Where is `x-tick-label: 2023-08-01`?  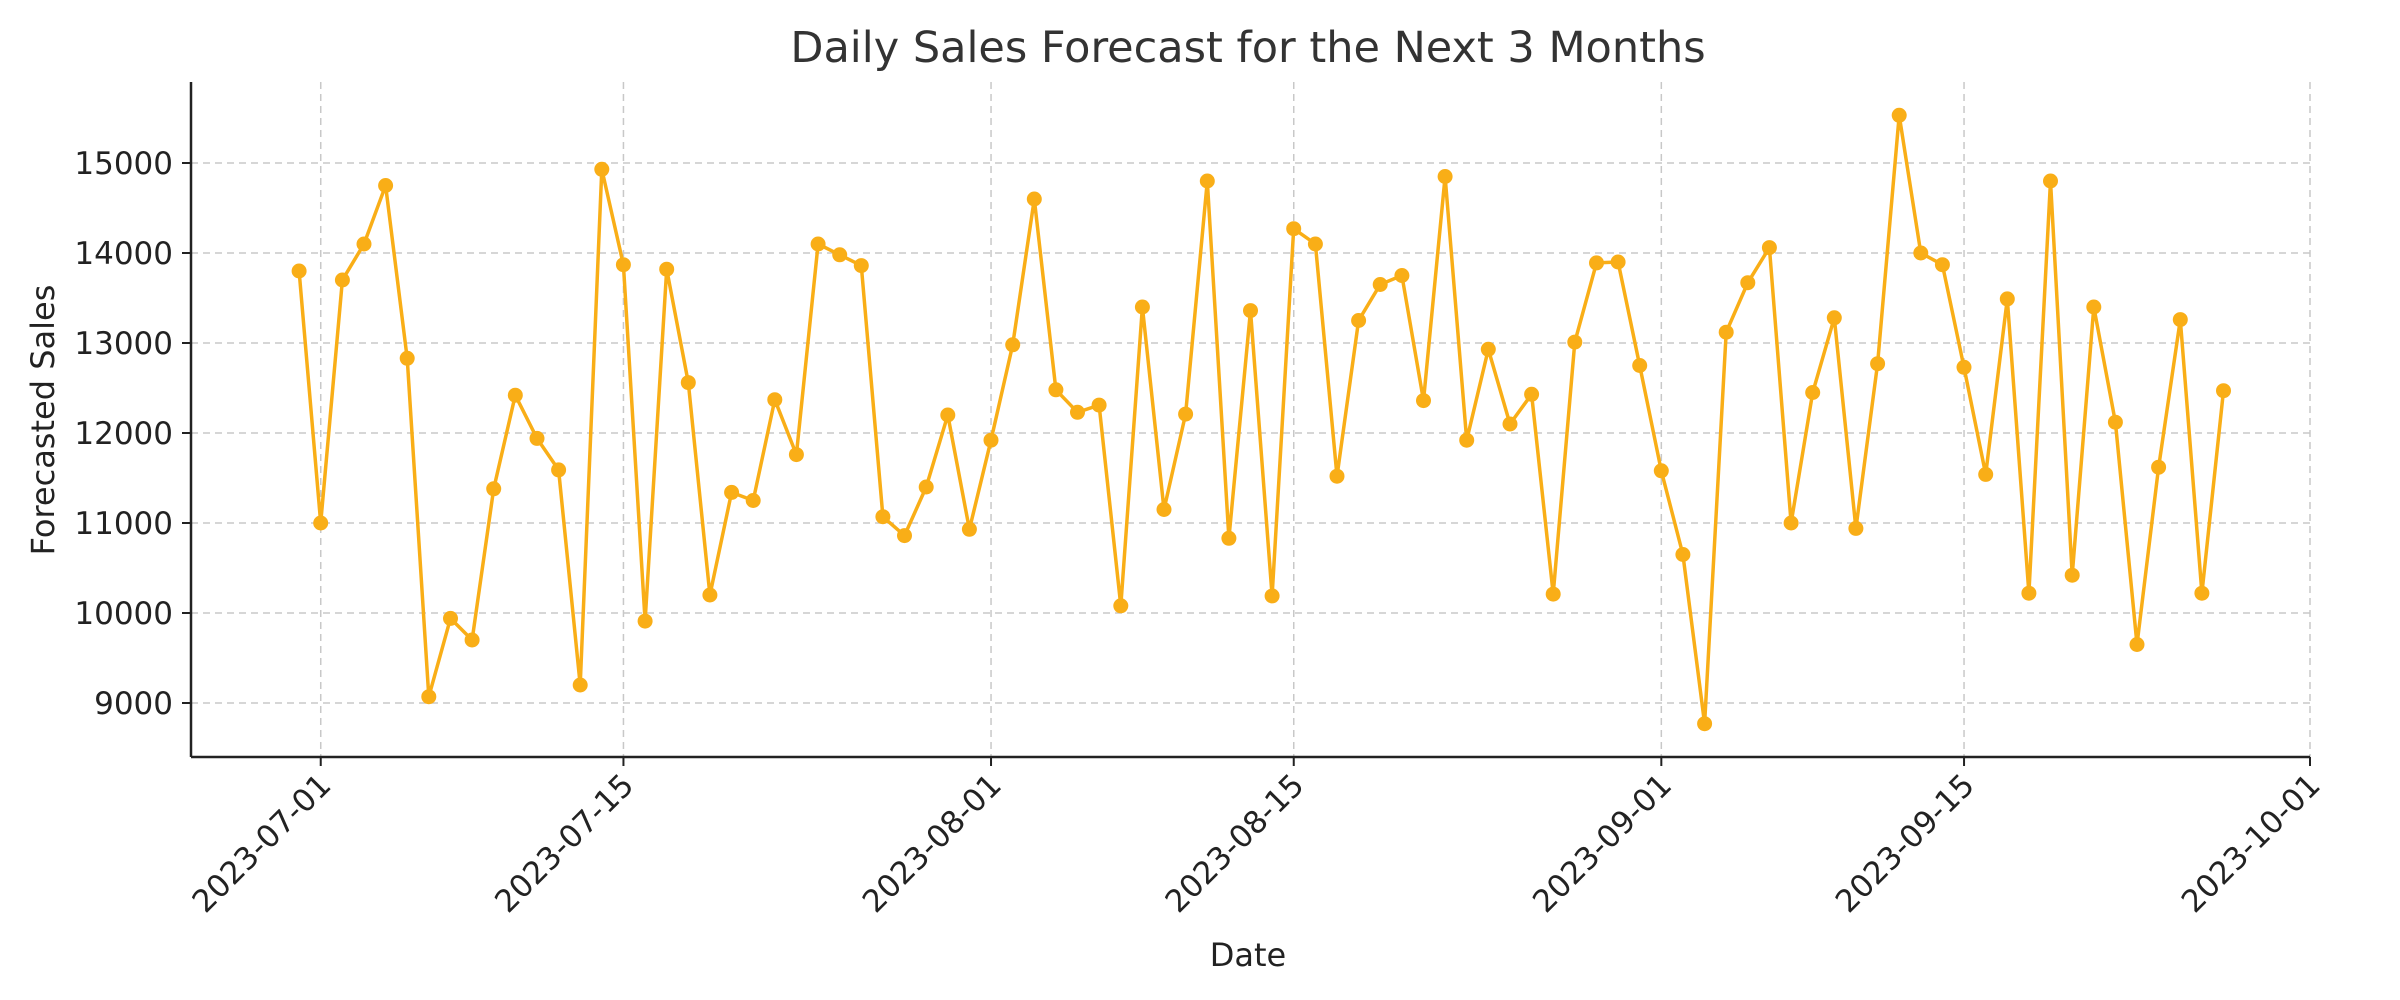 x-tick-label: 2023-08-01 is located at coordinates (932, 843).